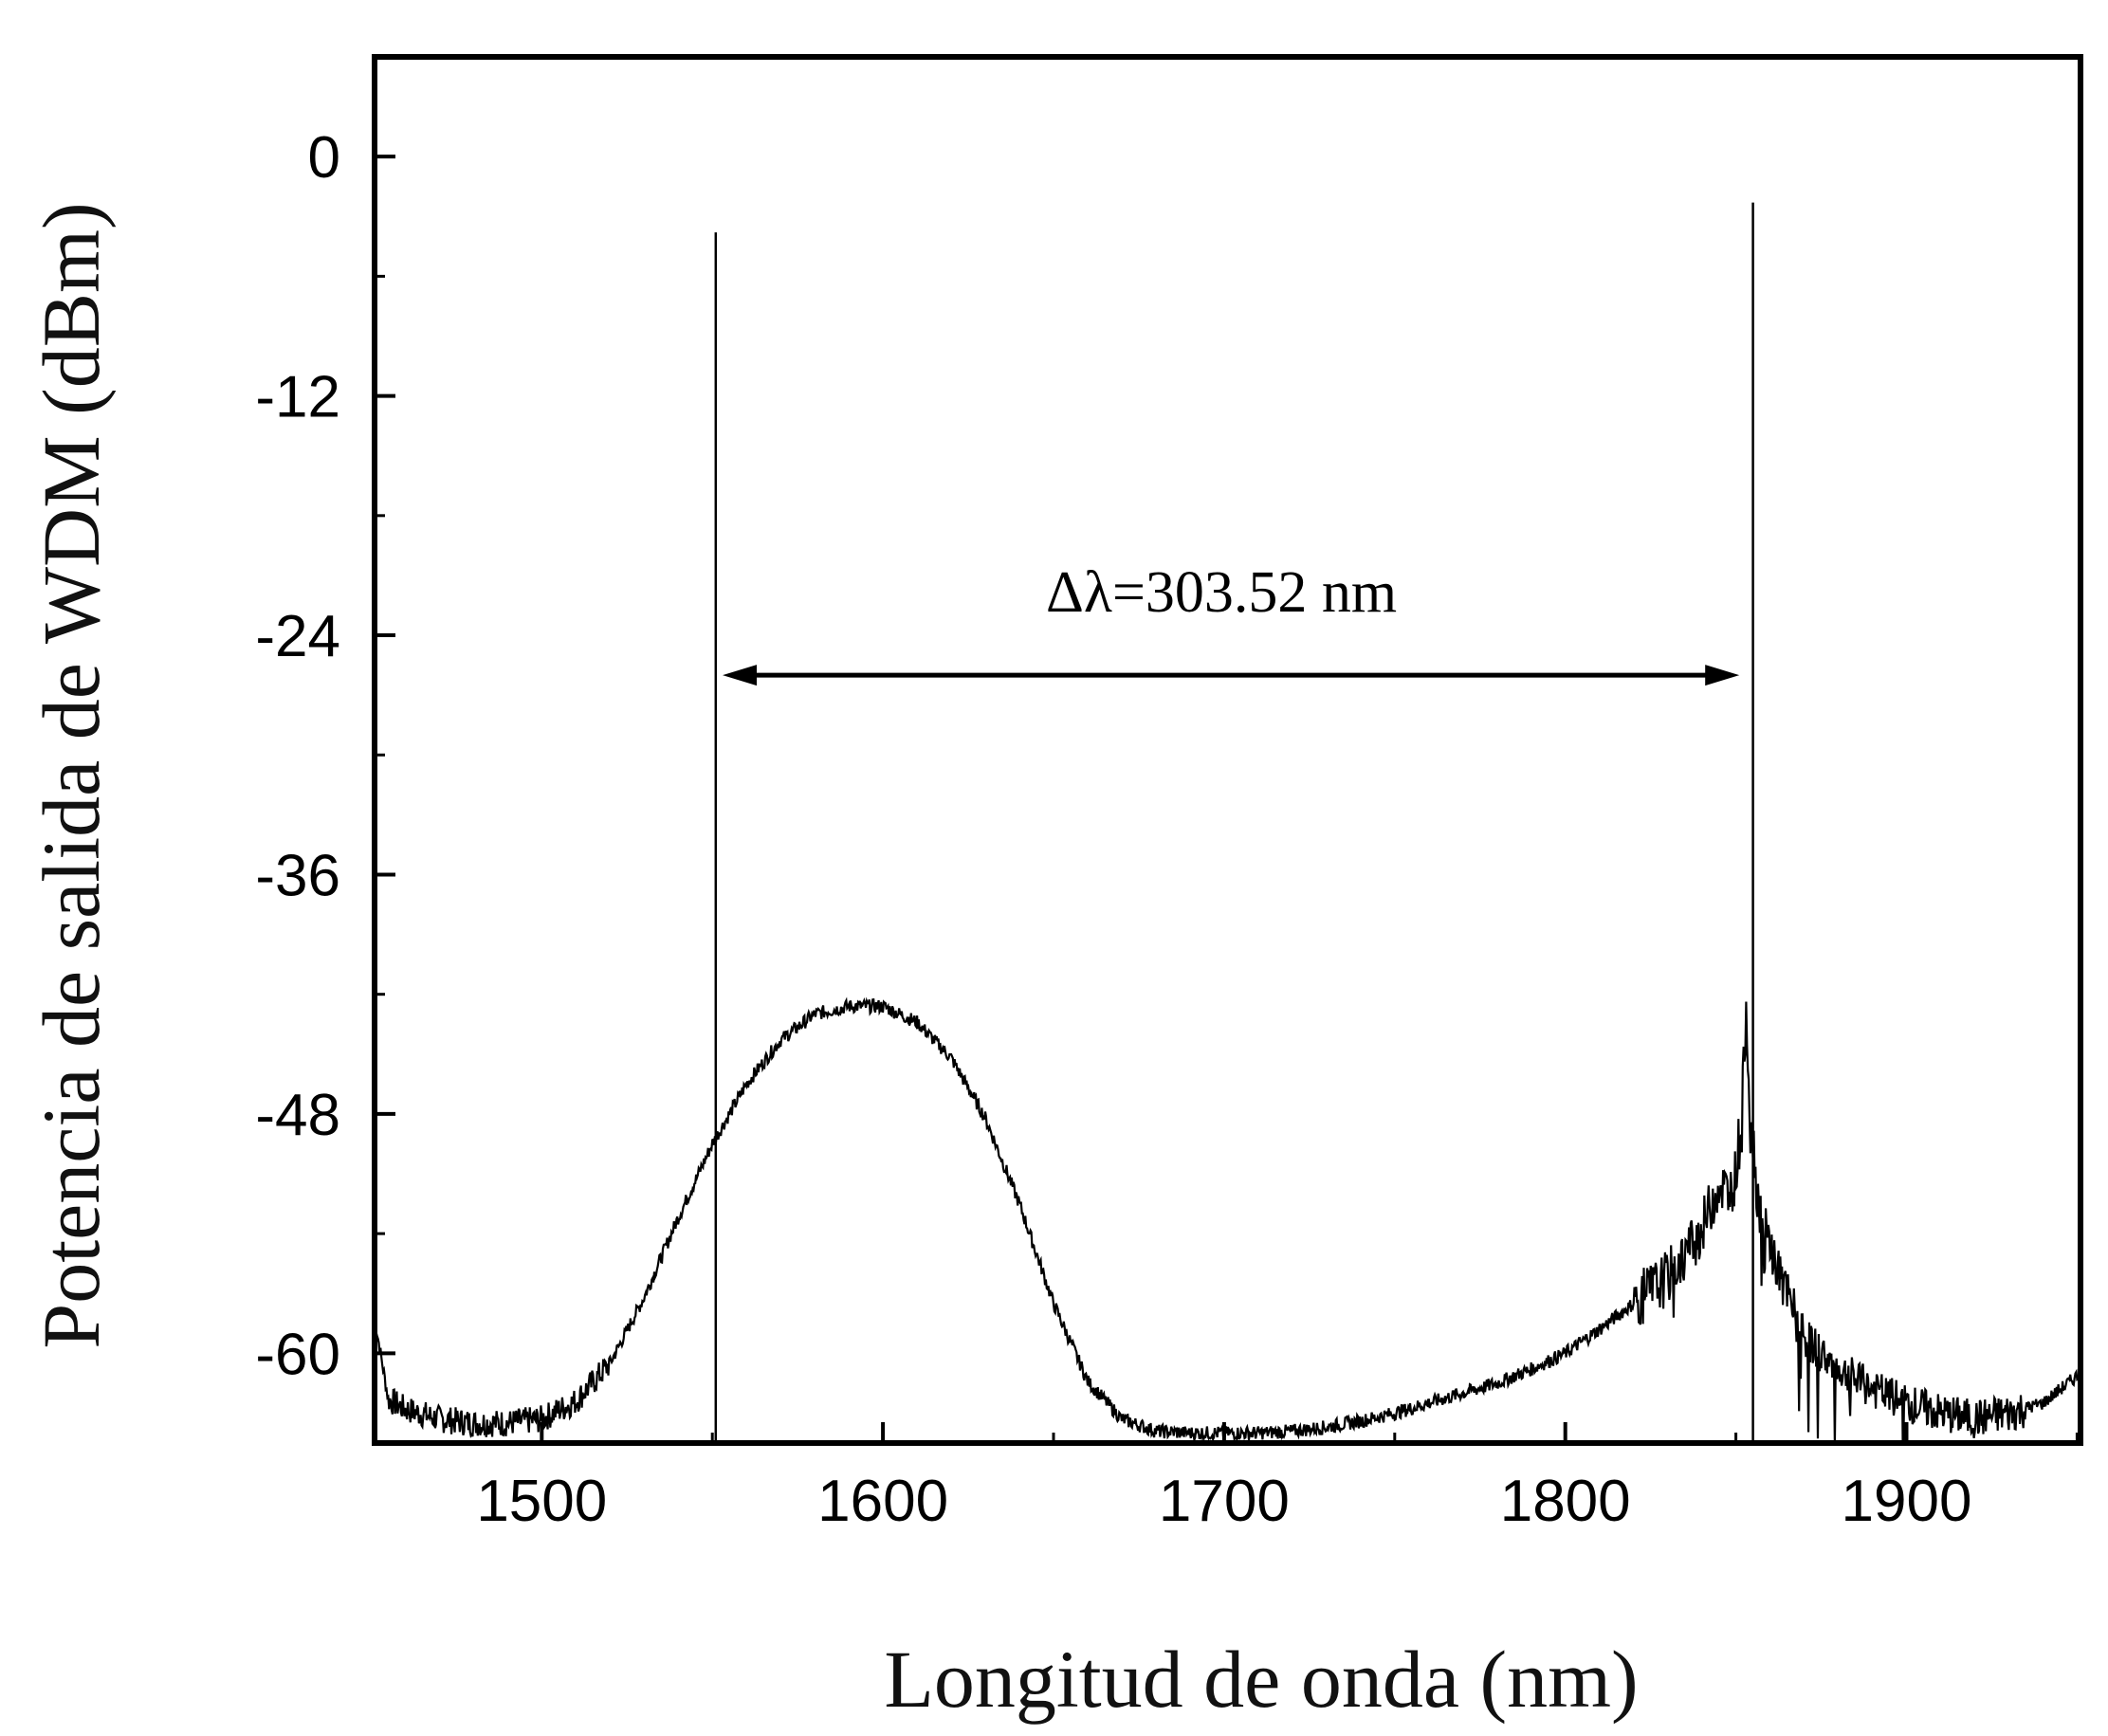 This screenshot has height=1736, width=2108. I want to click on x-tick-label: 1700, so click(1224, 1501).